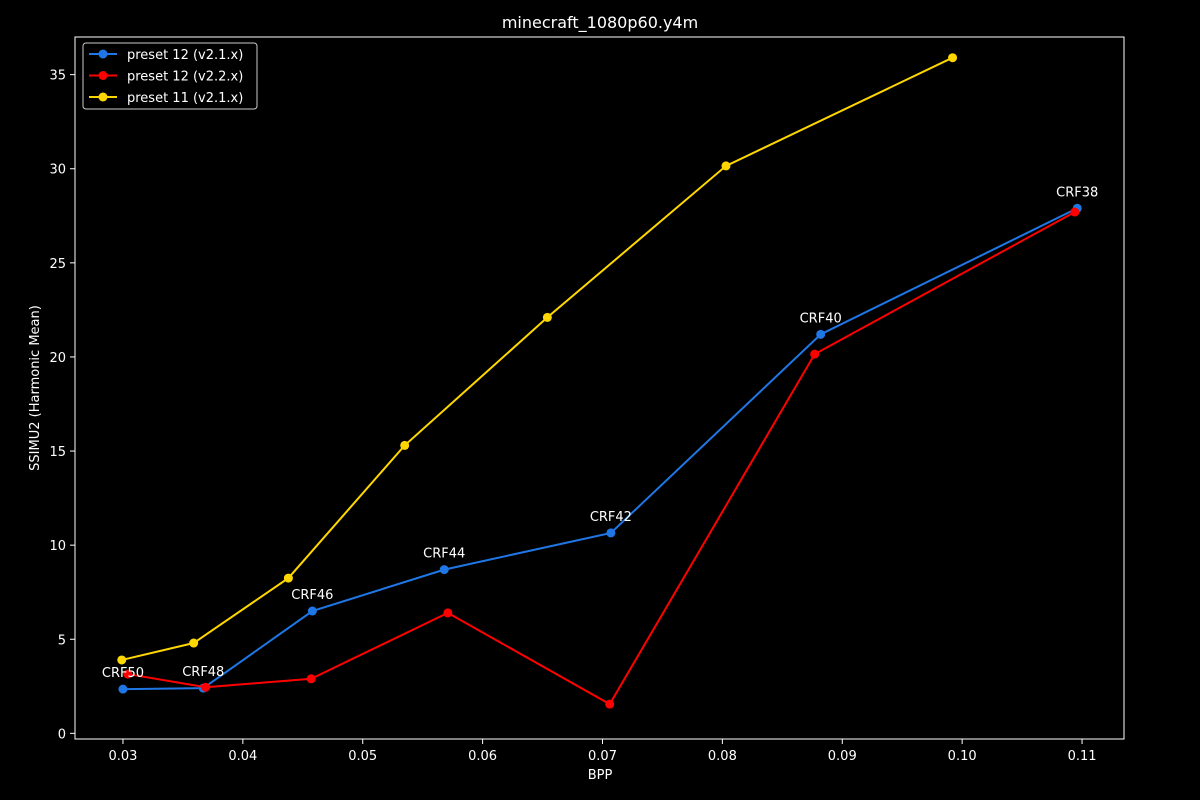 The image size is (1200, 800). What do you see at coordinates (57, 358) in the screenshot?
I see `y-tick-label: 20` at bounding box center [57, 358].